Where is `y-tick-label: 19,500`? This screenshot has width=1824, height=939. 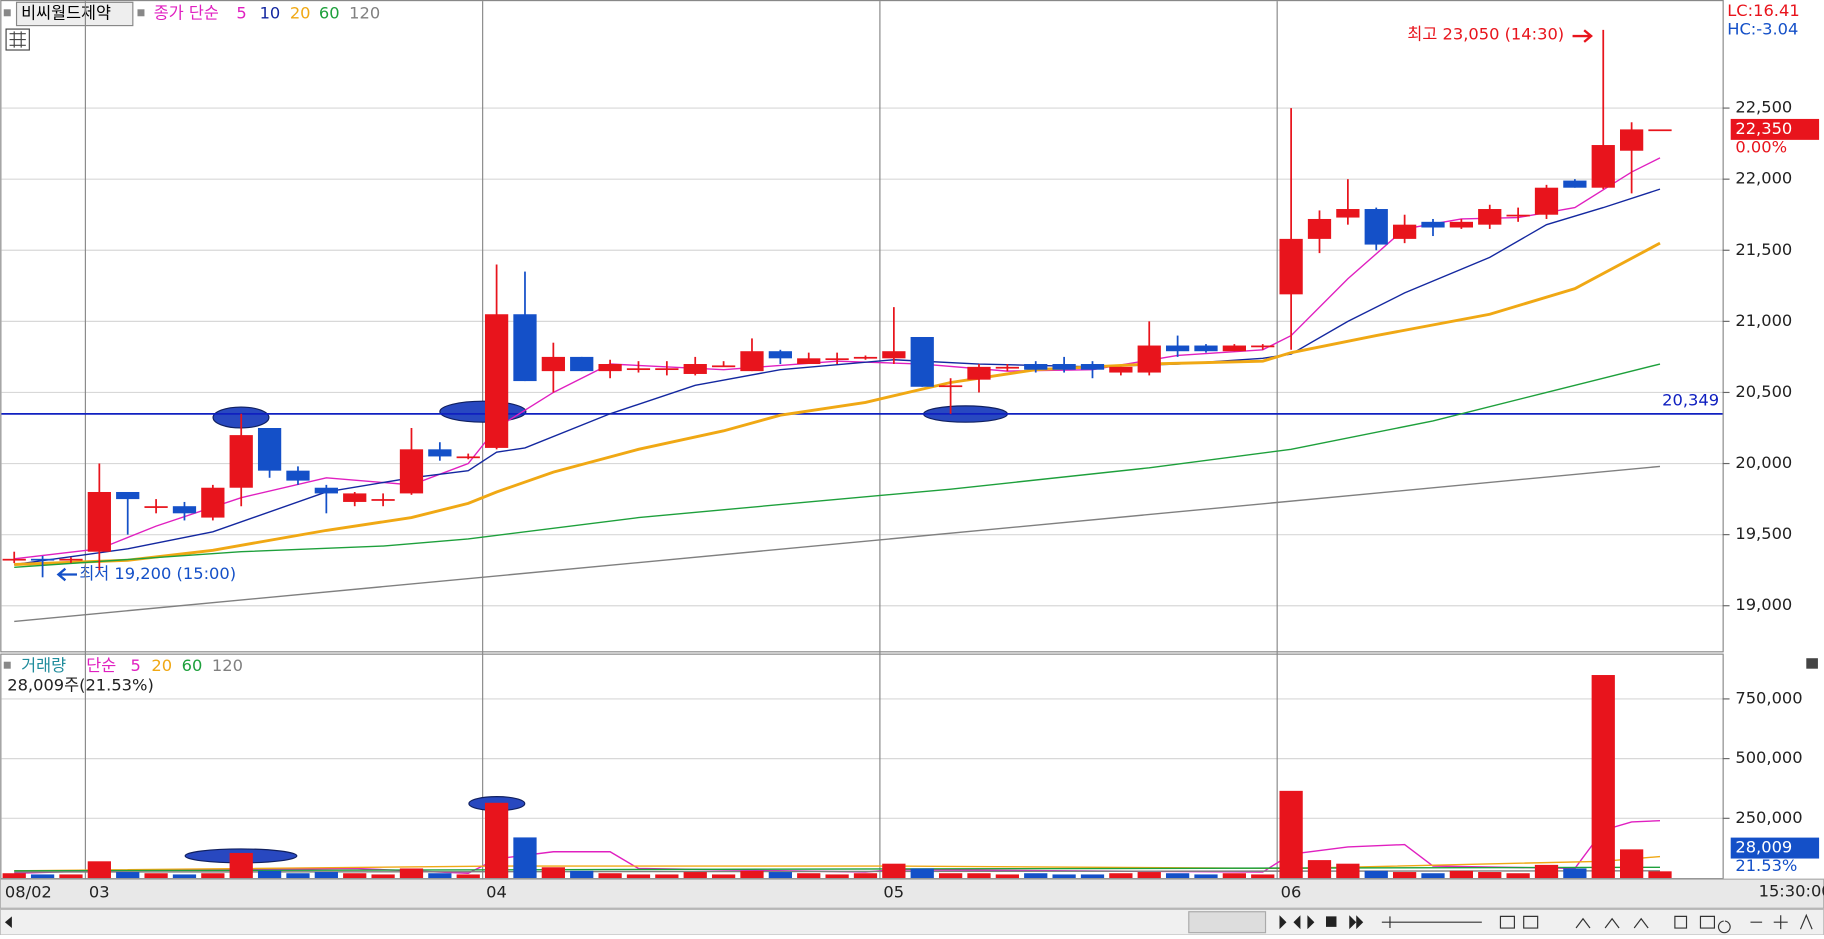
y-tick-label: 19,500 is located at coordinates (1763, 533).